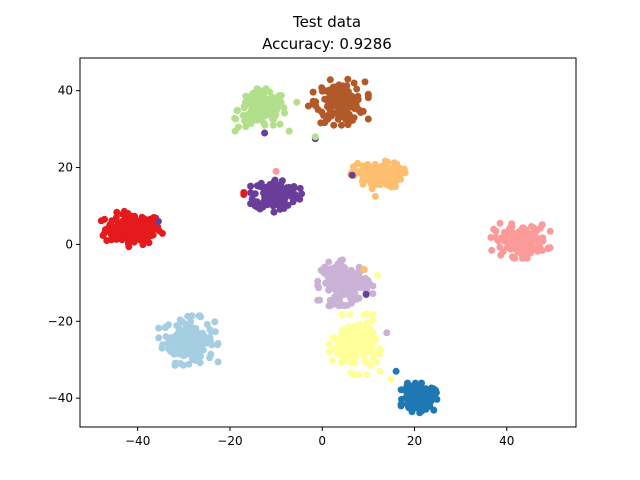 The height and width of the screenshot is (480, 640). Describe the element at coordinates (322, 441) in the screenshot. I see `x-tick-label: 0` at that location.